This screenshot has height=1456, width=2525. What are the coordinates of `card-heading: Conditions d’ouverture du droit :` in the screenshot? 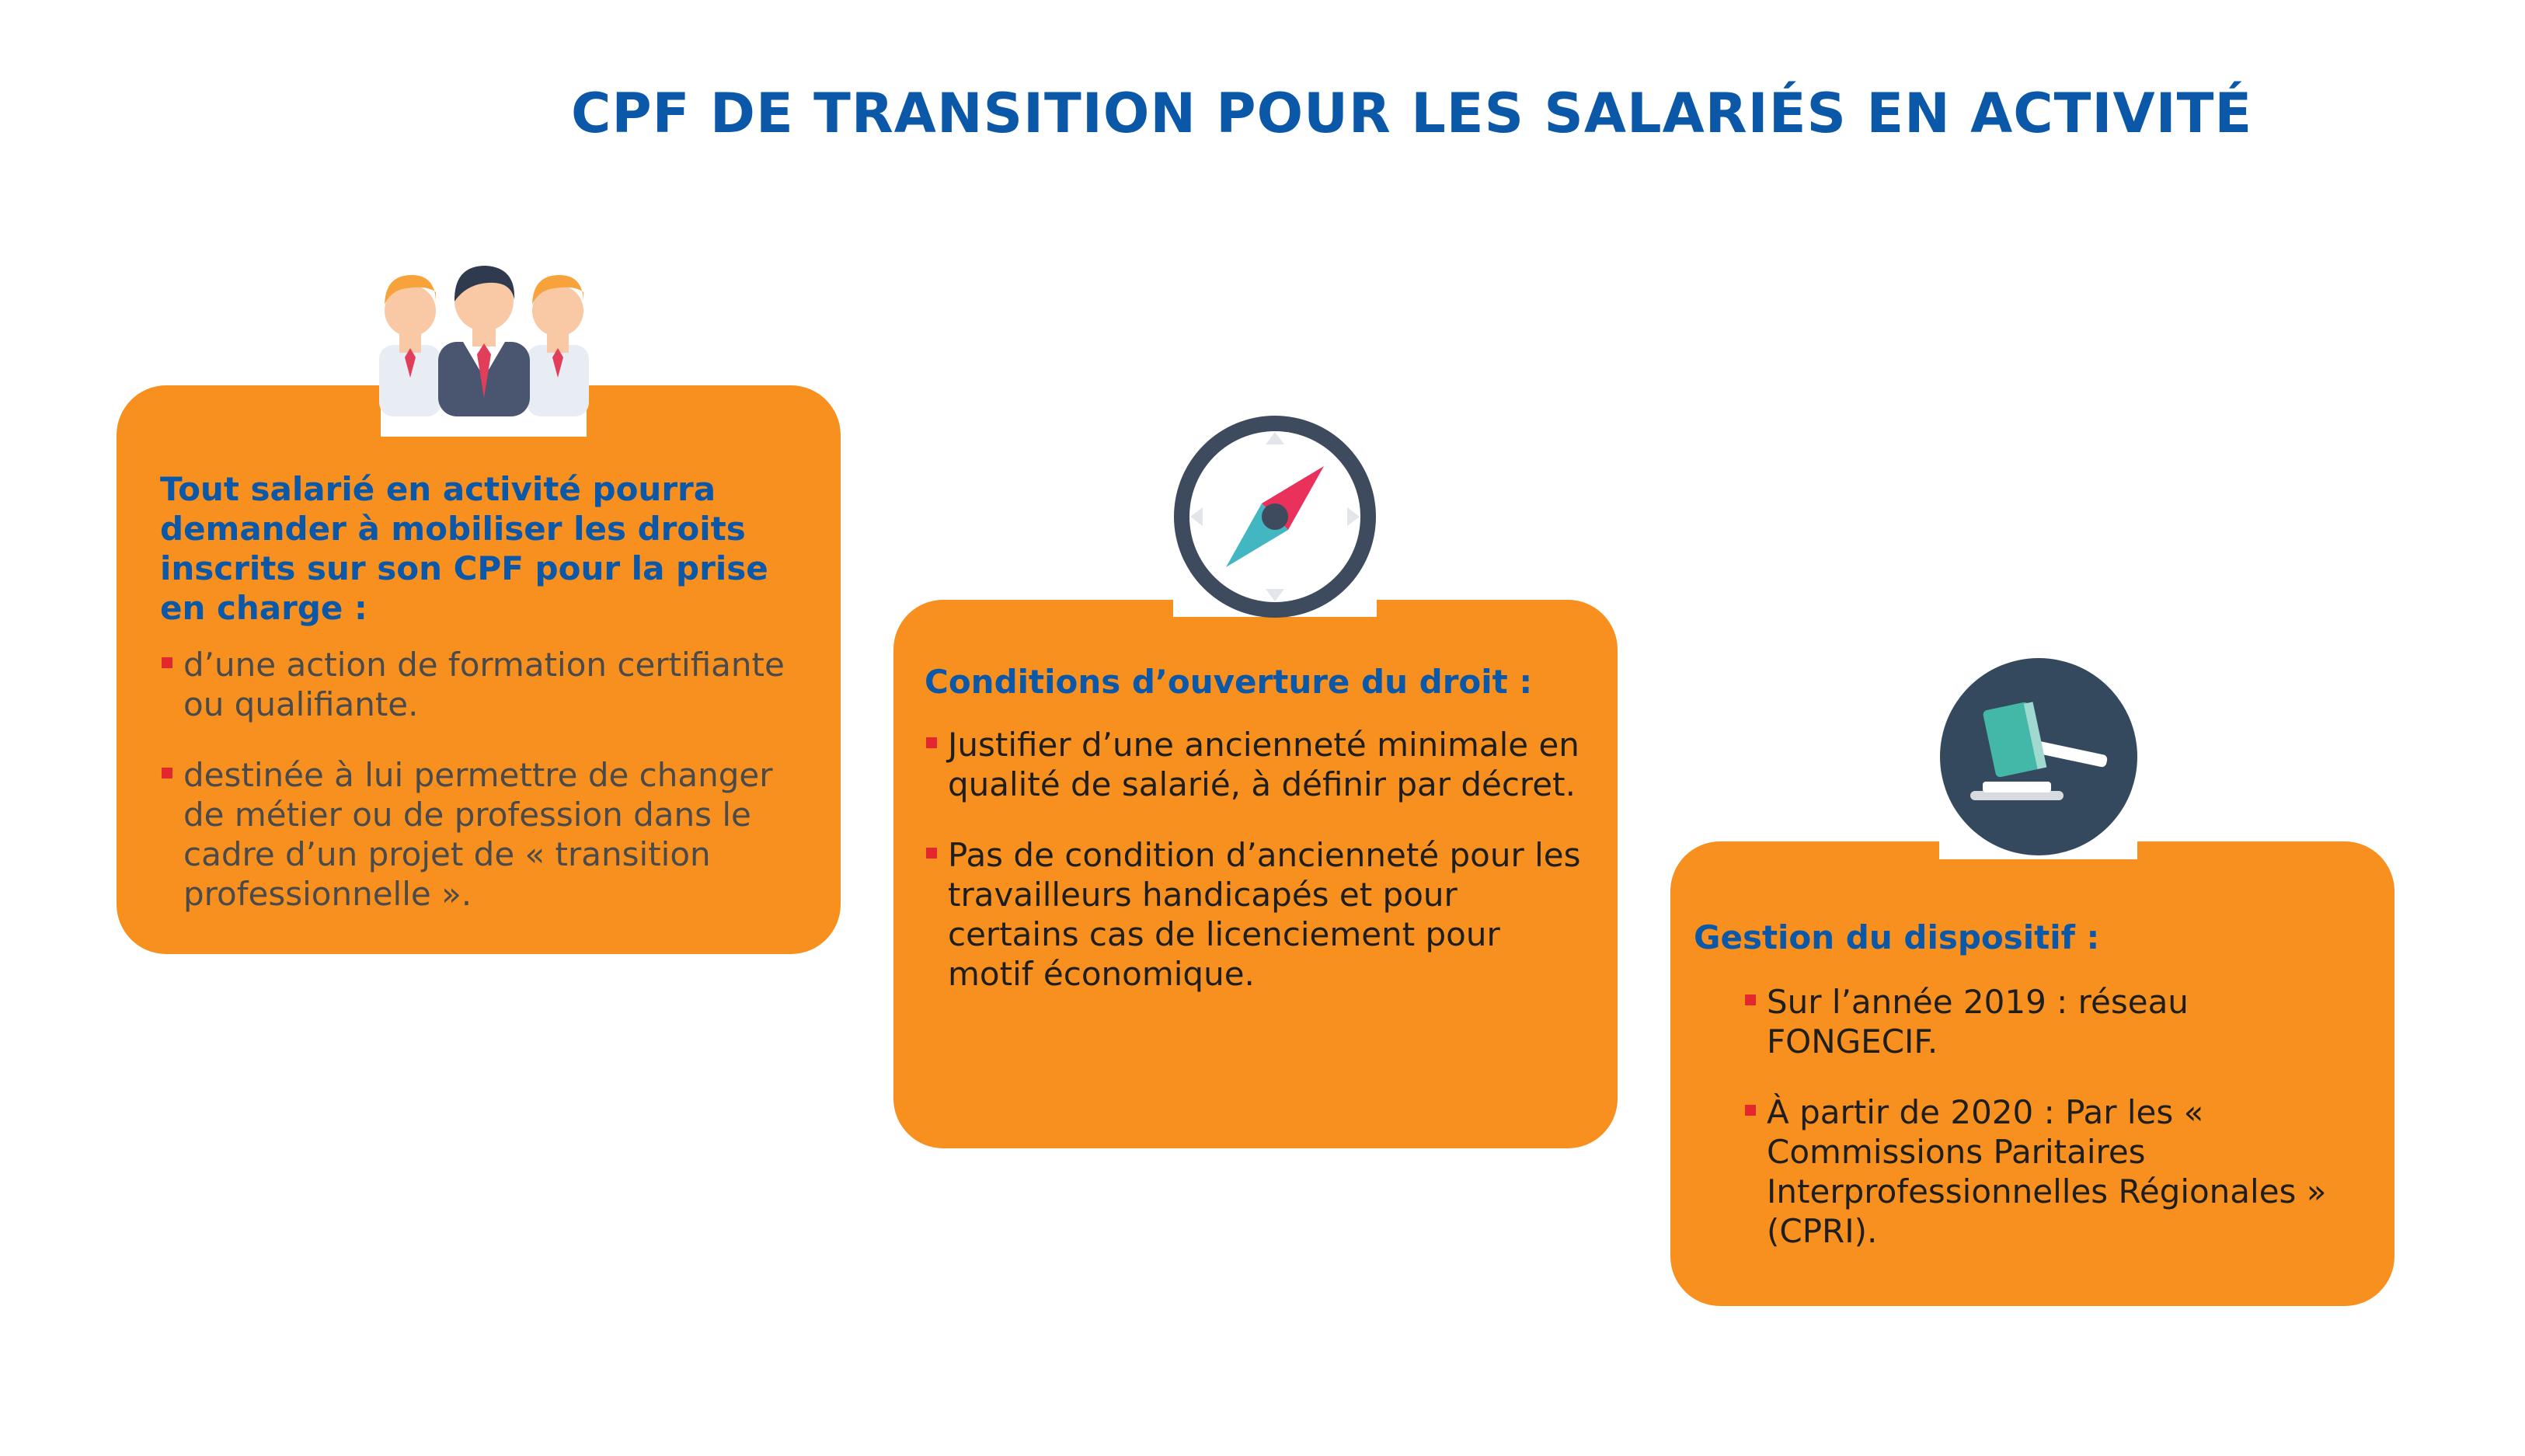 It's located at (1229, 682).